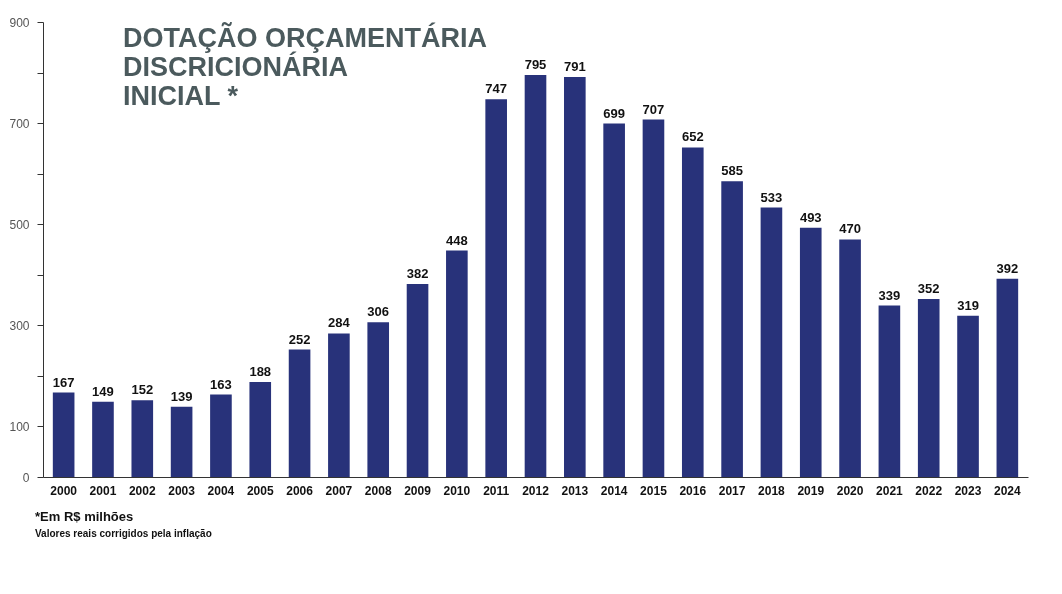  What do you see at coordinates (305, 66) in the screenshot?
I see `text: DOTAÇÃO ORÇAMENTÁRIA DISCRICIONÁRIA INICIAL *` at bounding box center [305, 66].